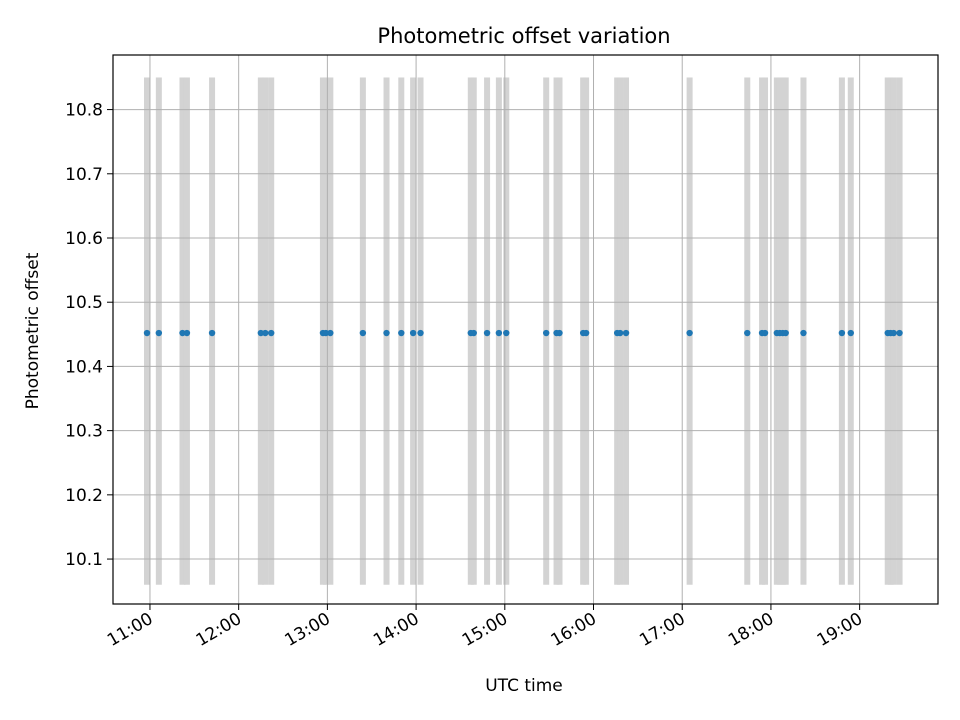 Image resolution: width=960 pixels, height=720 pixels. What do you see at coordinates (84, 175) in the screenshot?
I see `y-tick-label: 10.7` at bounding box center [84, 175].